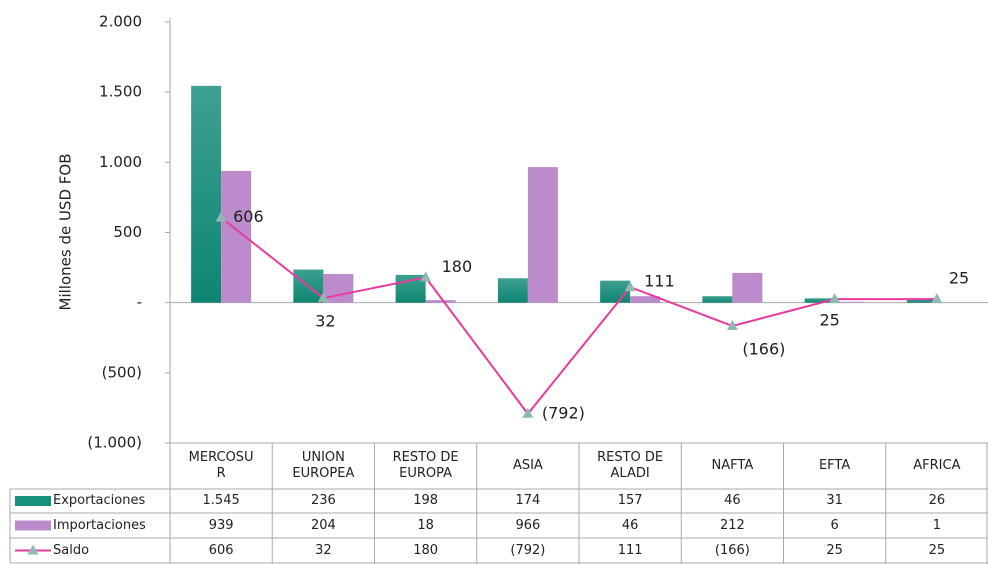 The image size is (988, 564). What do you see at coordinates (732, 550) in the screenshot?
I see `table-value: (166)` at bounding box center [732, 550].